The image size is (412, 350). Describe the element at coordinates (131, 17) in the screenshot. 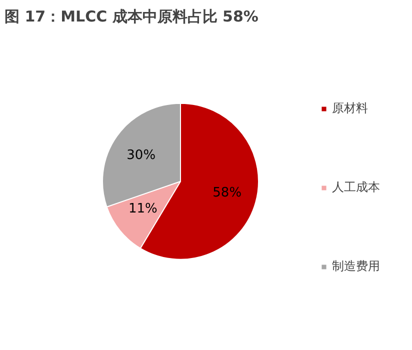

I see `chart-title: 图 17：MLCC 成本中原料占比 58%` at that location.